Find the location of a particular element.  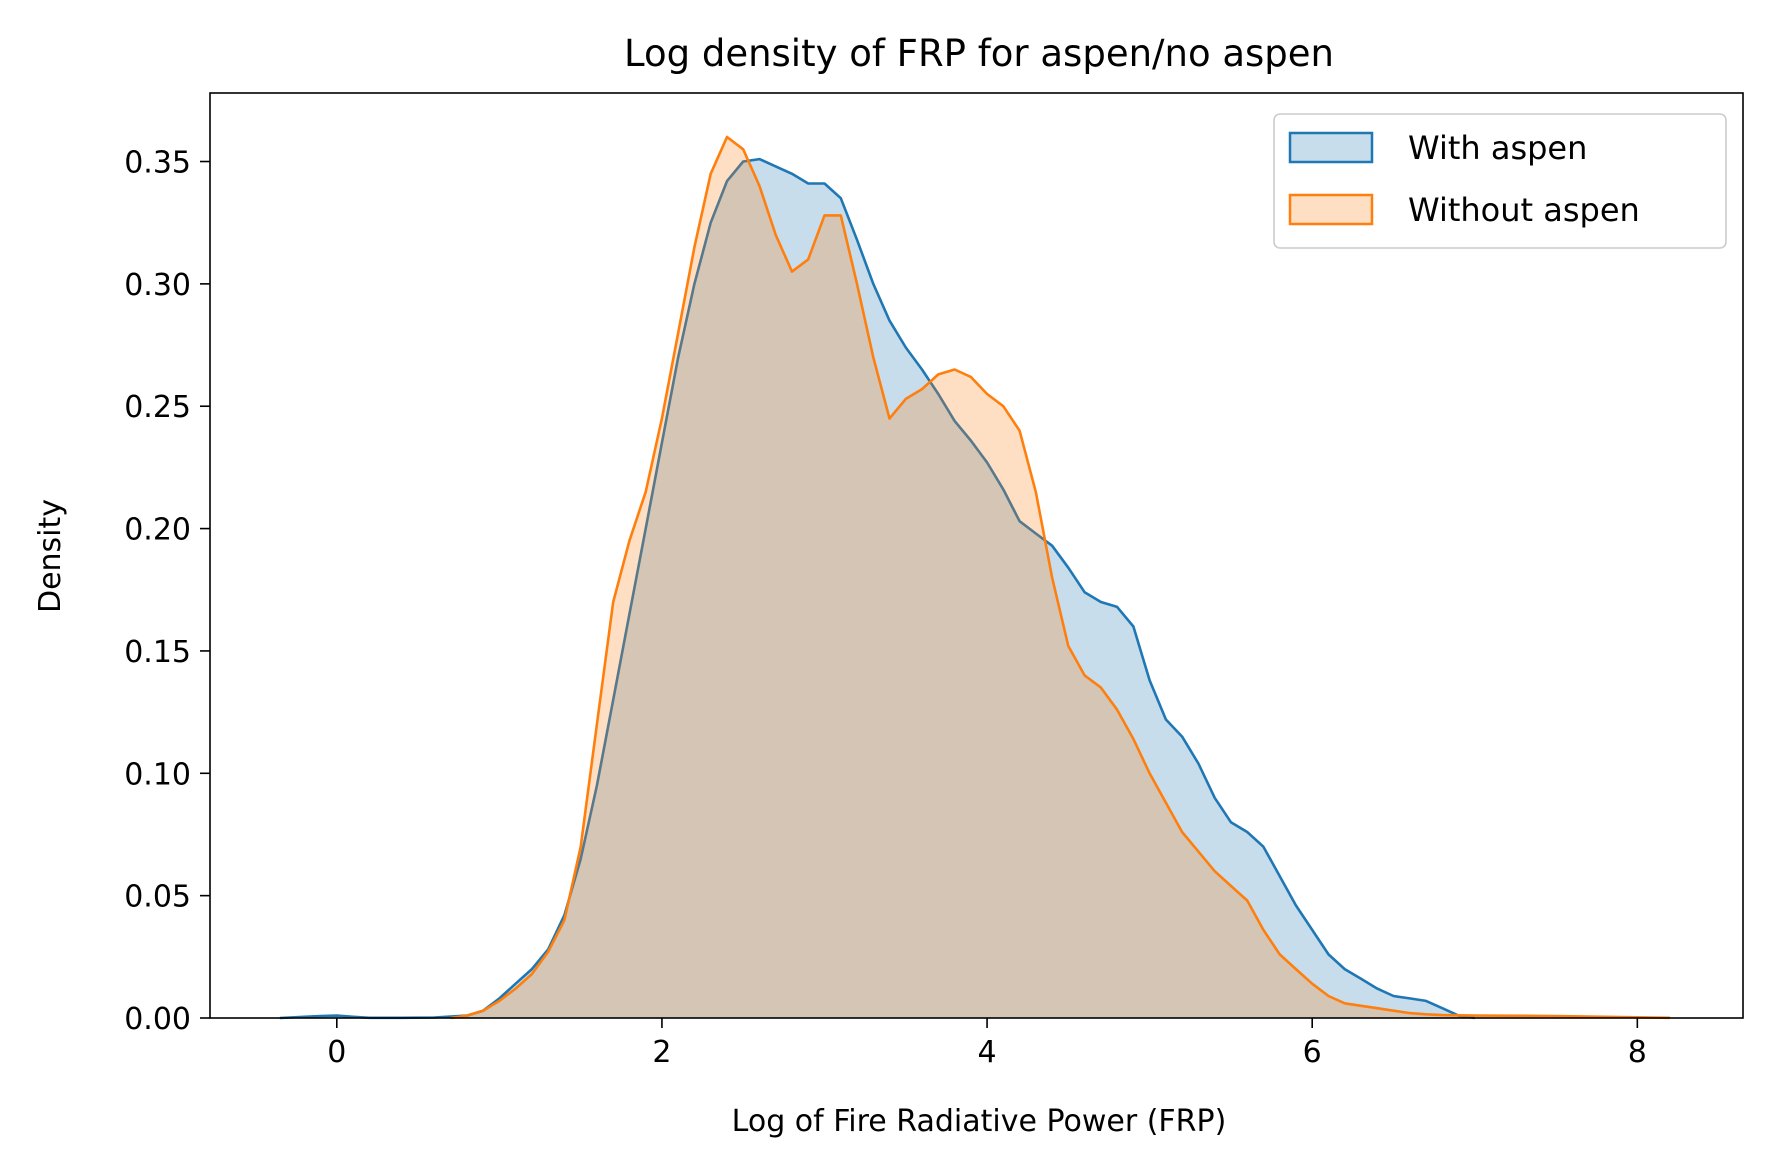

y-tick-label: 0.25 is located at coordinates (157, 407).